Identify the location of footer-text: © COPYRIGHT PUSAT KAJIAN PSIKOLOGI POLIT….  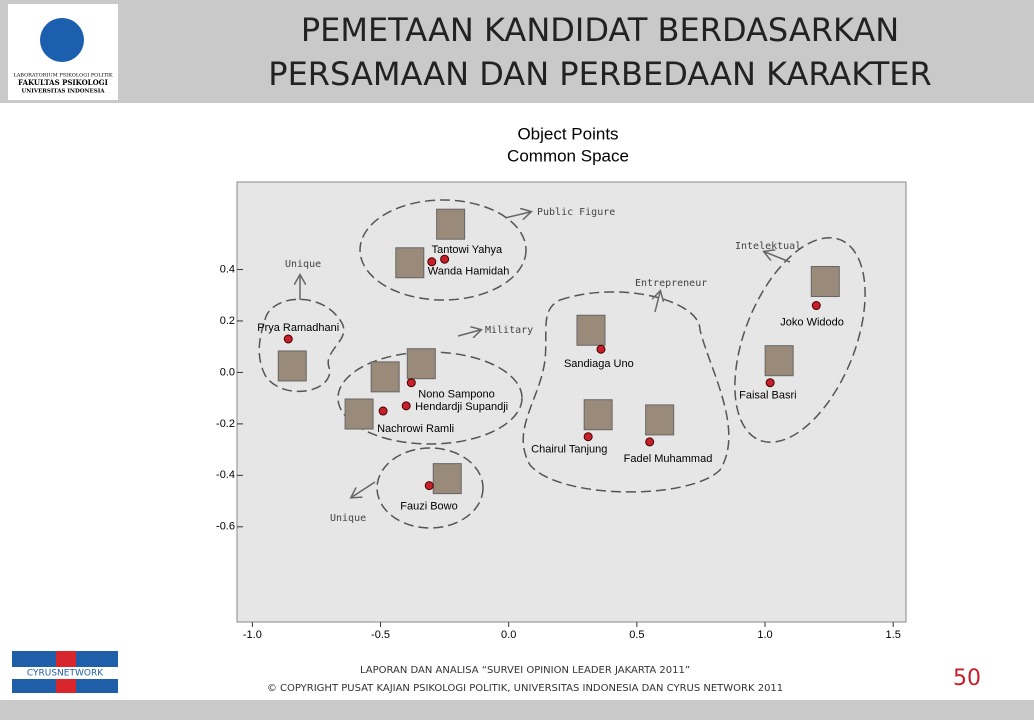
(525, 688).